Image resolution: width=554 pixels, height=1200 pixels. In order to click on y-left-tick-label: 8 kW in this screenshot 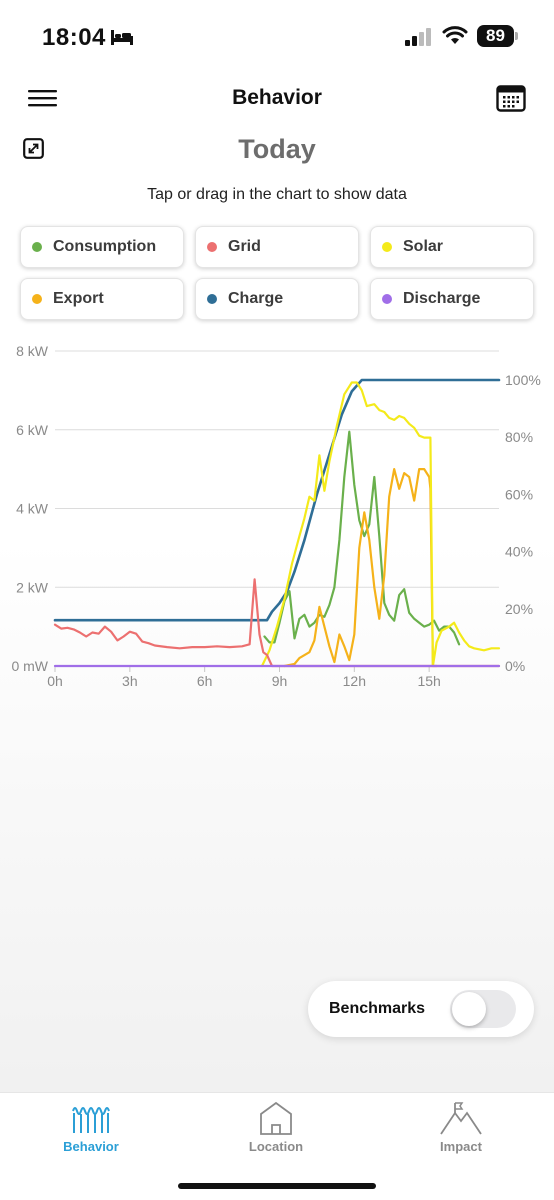, I will do `click(32, 351)`.